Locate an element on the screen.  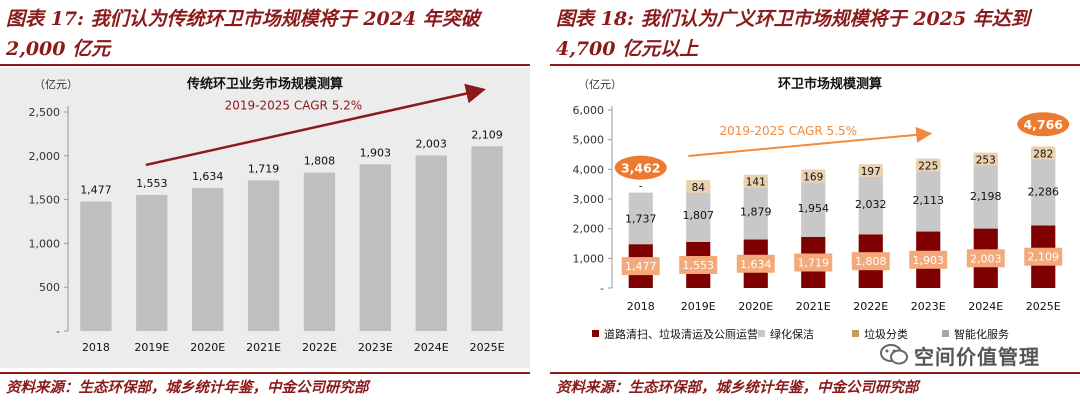
stack-segment-2019E-series1 is located at coordinates (698, 215).